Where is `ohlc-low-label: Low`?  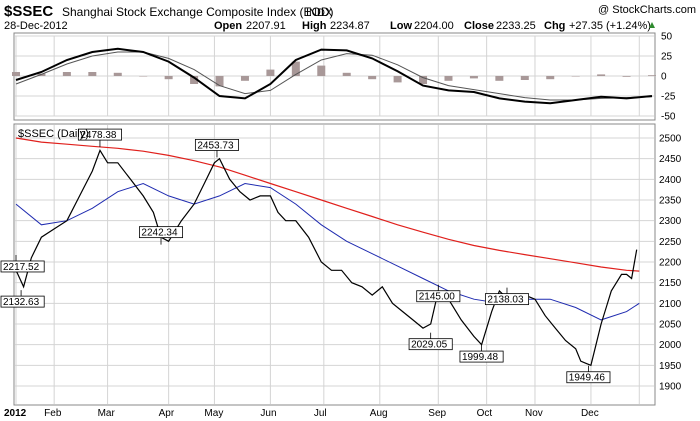 ohlc-low-label: Low is located at coordinates (401, 26).